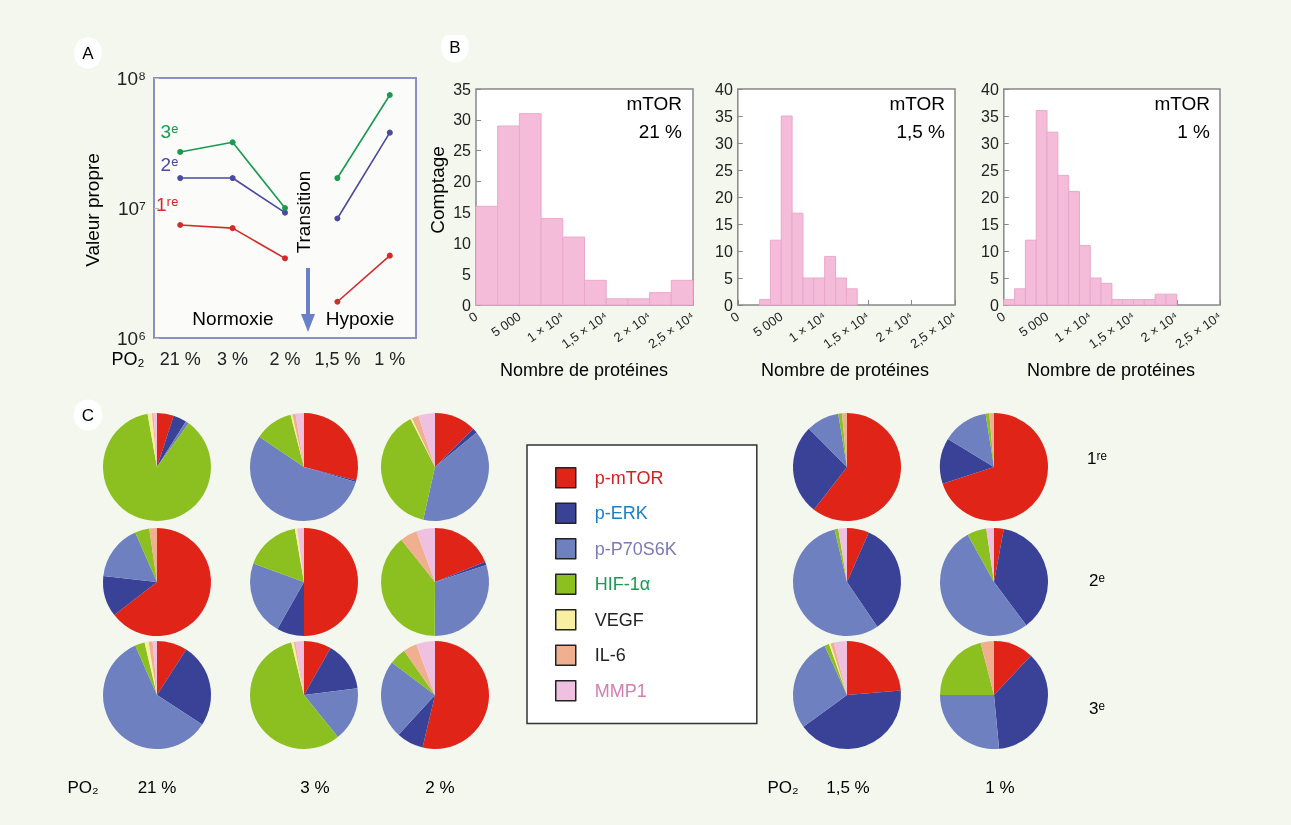 This screenshot has height=825, width=1291. What do you see at coordinates (303, 212) in the screenshot?
I see `annotation: Transition` at bounding box center [303, 212].